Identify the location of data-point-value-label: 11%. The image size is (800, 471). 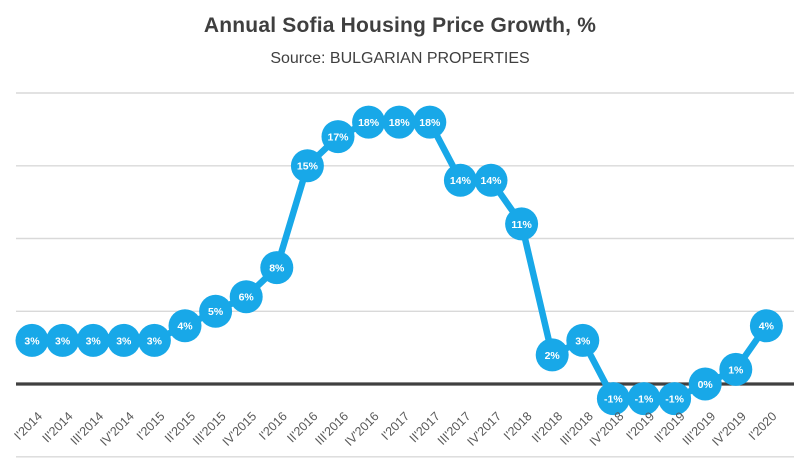
(521, 225).